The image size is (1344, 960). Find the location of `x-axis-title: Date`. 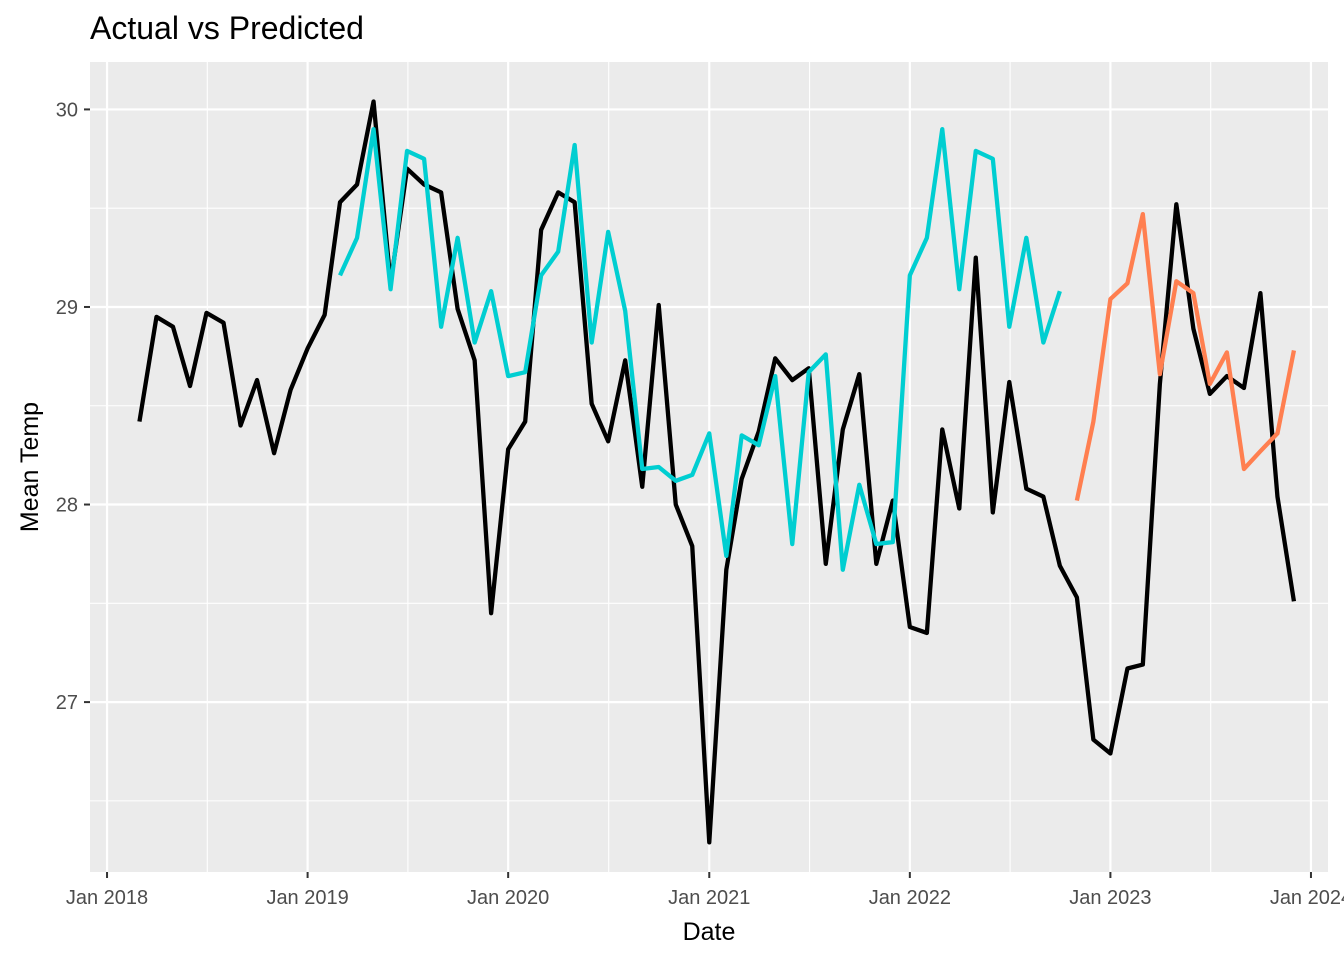

x-axis-title: Date is located at coordinates (709, 932).